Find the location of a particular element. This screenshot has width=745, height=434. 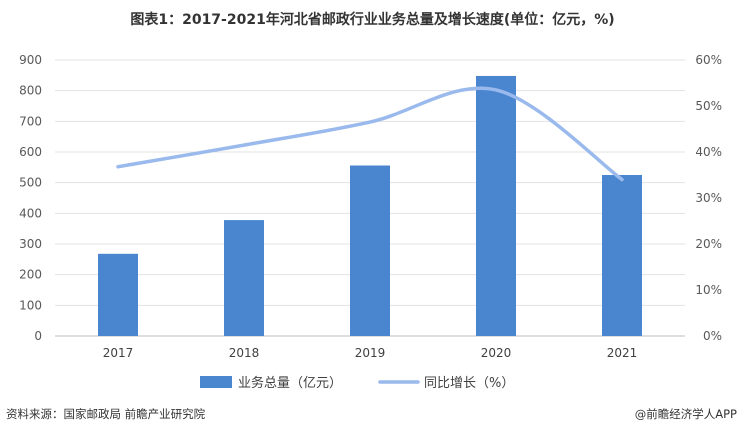

bar-2019 is located at coordinates (370, 250).